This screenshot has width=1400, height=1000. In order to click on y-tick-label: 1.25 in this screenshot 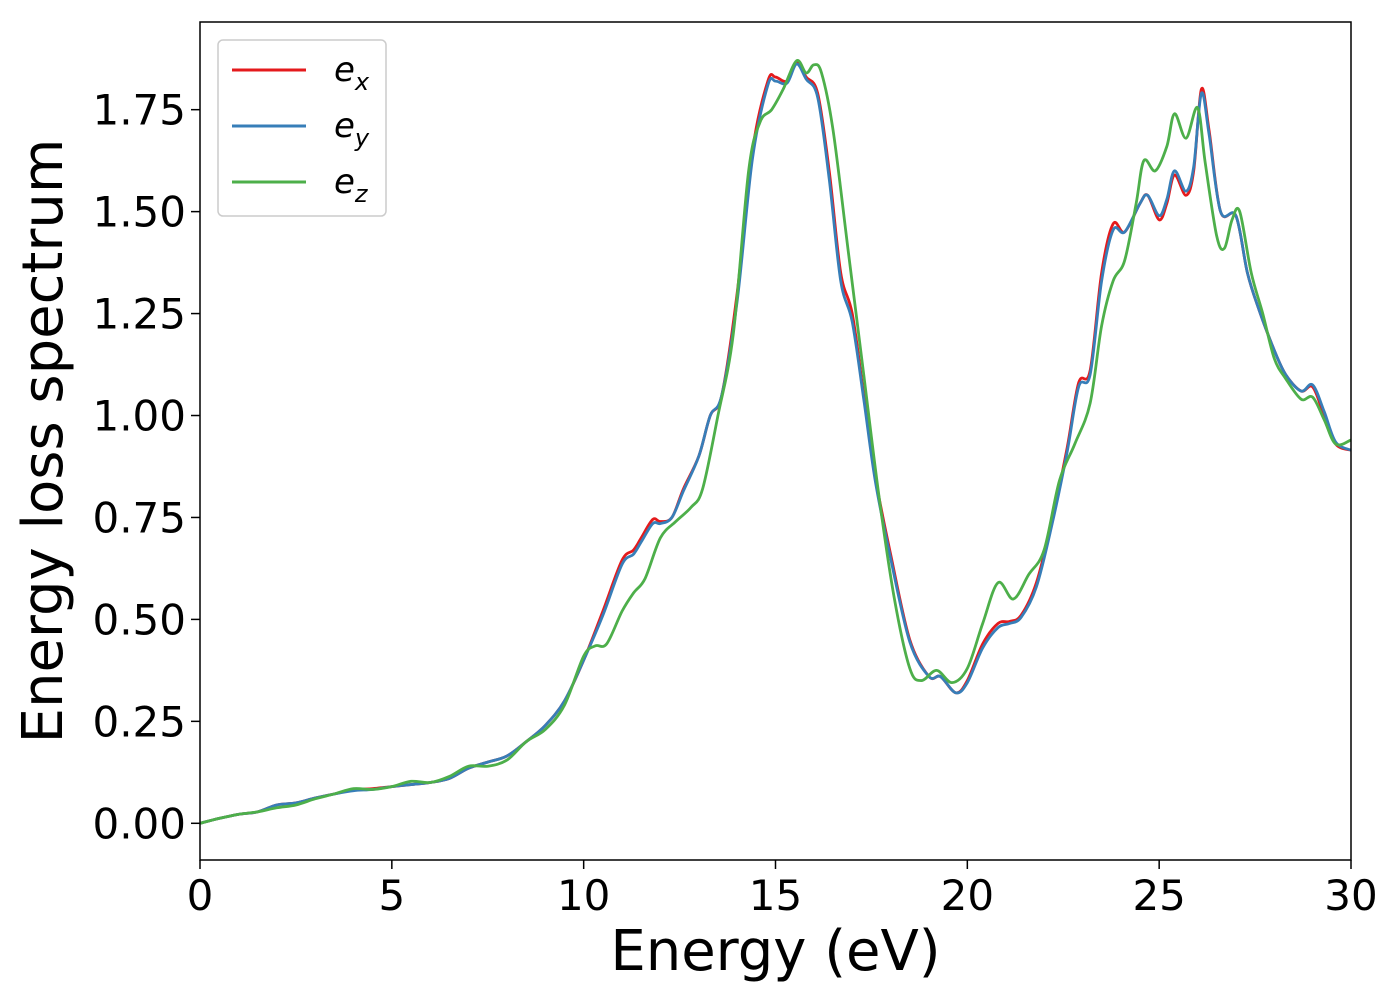, I will do `click(139, 314)`.